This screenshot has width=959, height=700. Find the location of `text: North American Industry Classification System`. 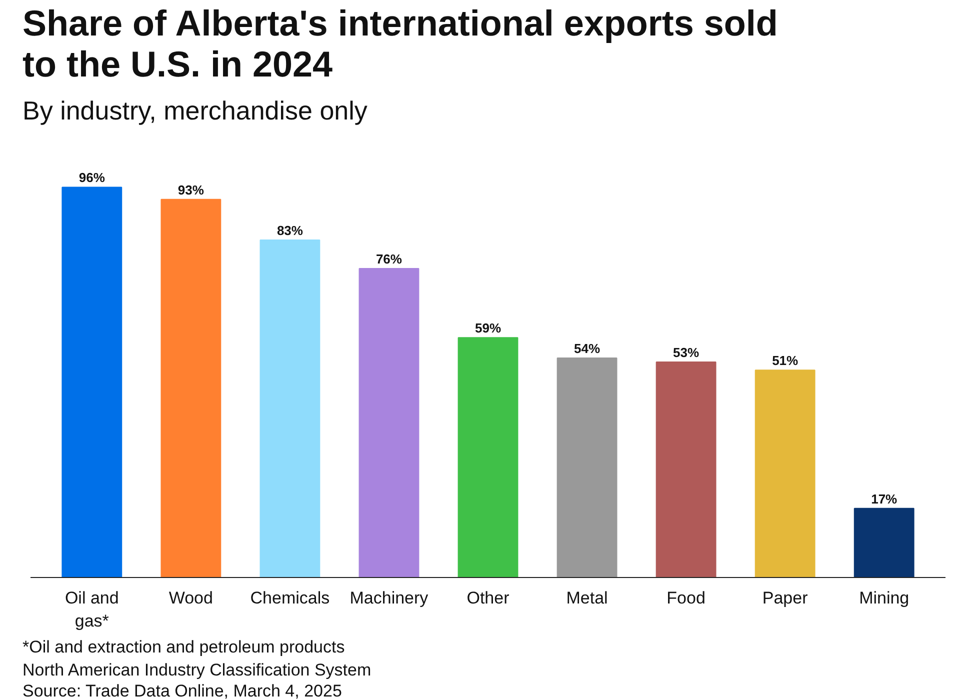

text: North American Industry Classification System is located at coordinates (197, 670).